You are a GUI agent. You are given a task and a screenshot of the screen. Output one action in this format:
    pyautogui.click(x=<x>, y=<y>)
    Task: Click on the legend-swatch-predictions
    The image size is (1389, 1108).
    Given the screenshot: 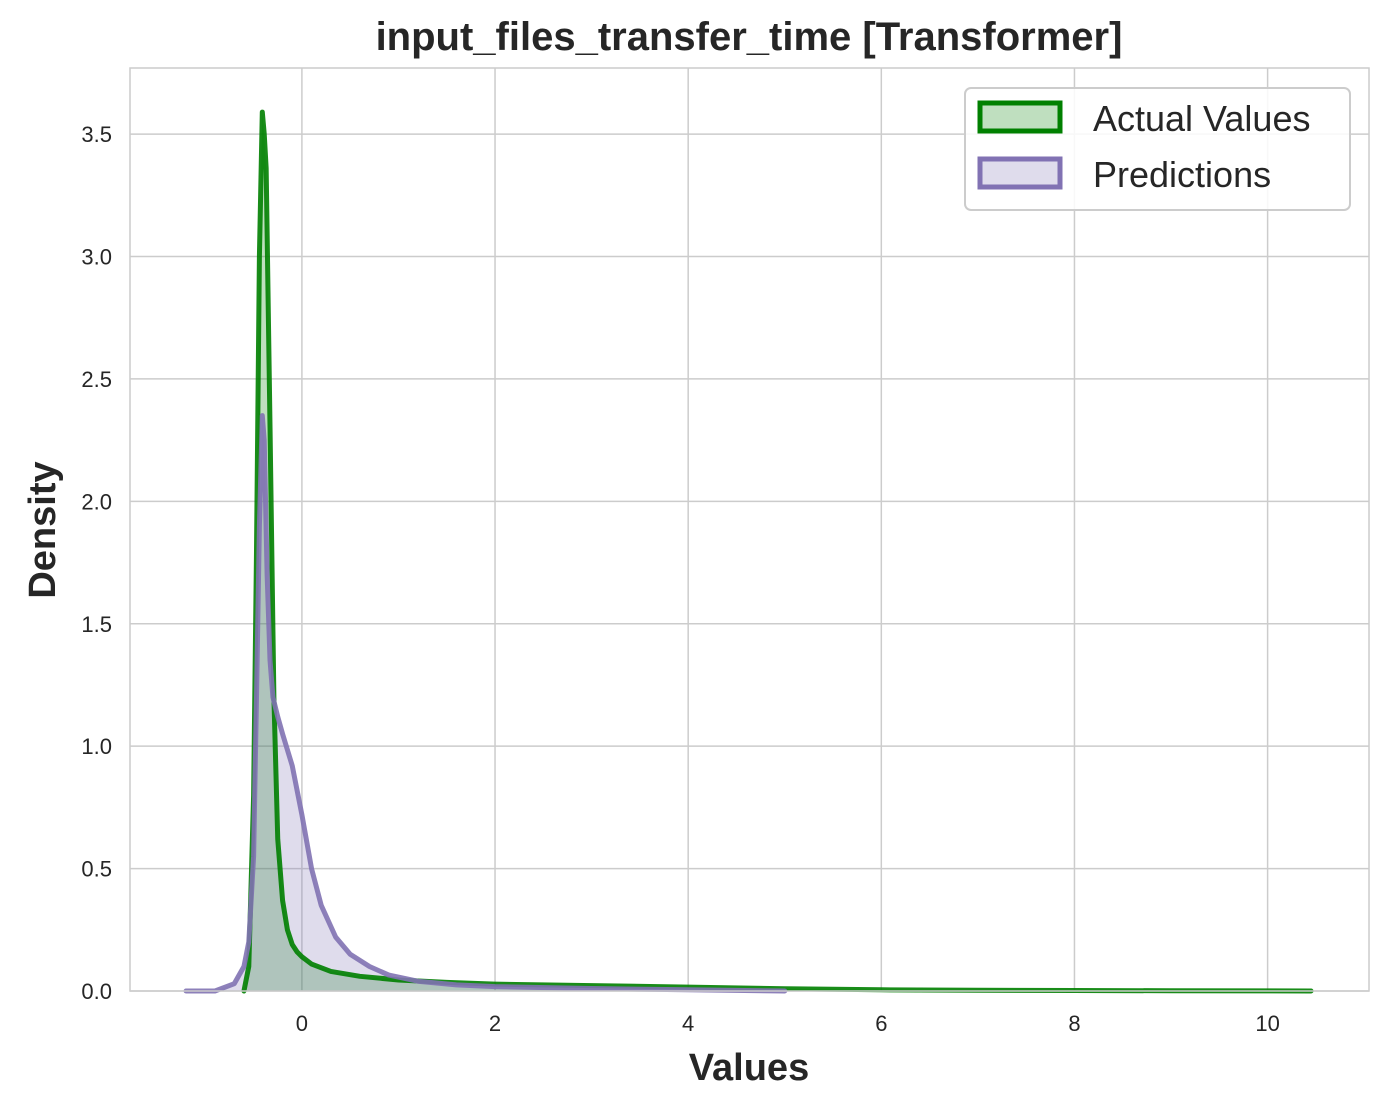 What is the action you would take?
    pyautogui.click(x=1020, y=173)
    